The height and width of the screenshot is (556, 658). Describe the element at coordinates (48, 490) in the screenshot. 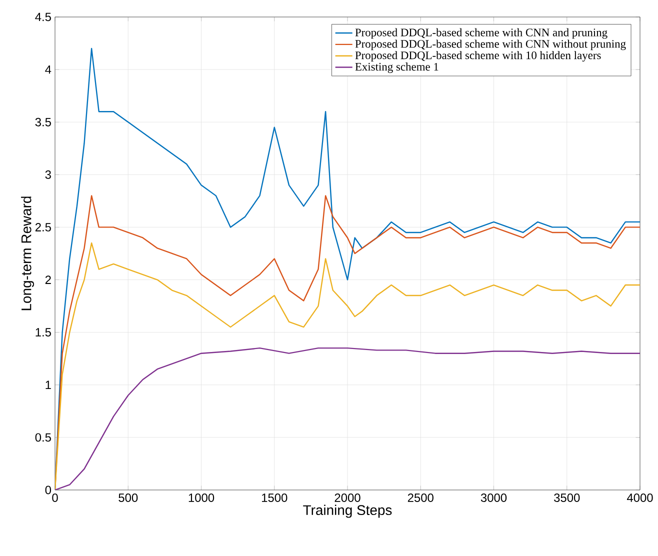

I see `y-tick-label: 0` at that location.